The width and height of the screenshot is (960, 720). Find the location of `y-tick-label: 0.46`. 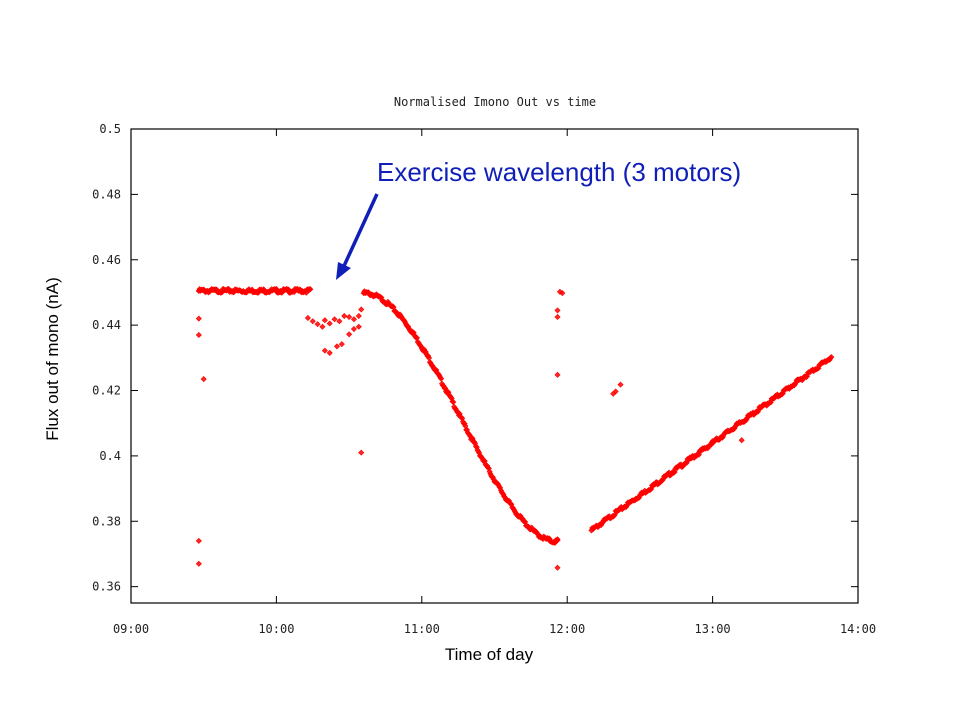

y-tick-label: 0.46 is located at coordinates (106, 260).